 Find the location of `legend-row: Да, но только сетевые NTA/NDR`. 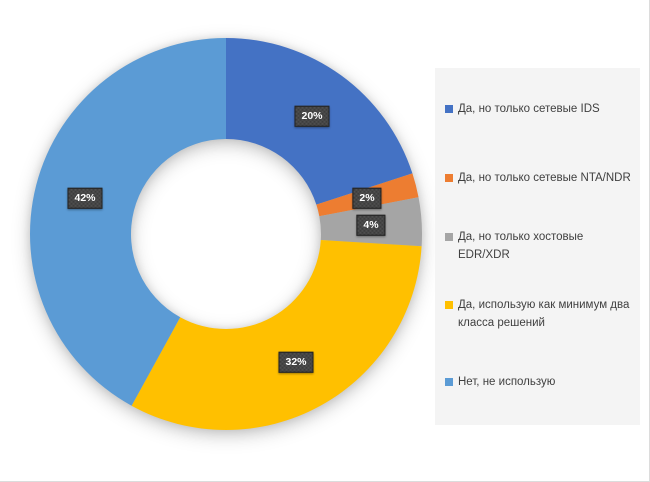

legend-row: Да, но только сетевые NTA/NDR is located at coordinates (538, 178).